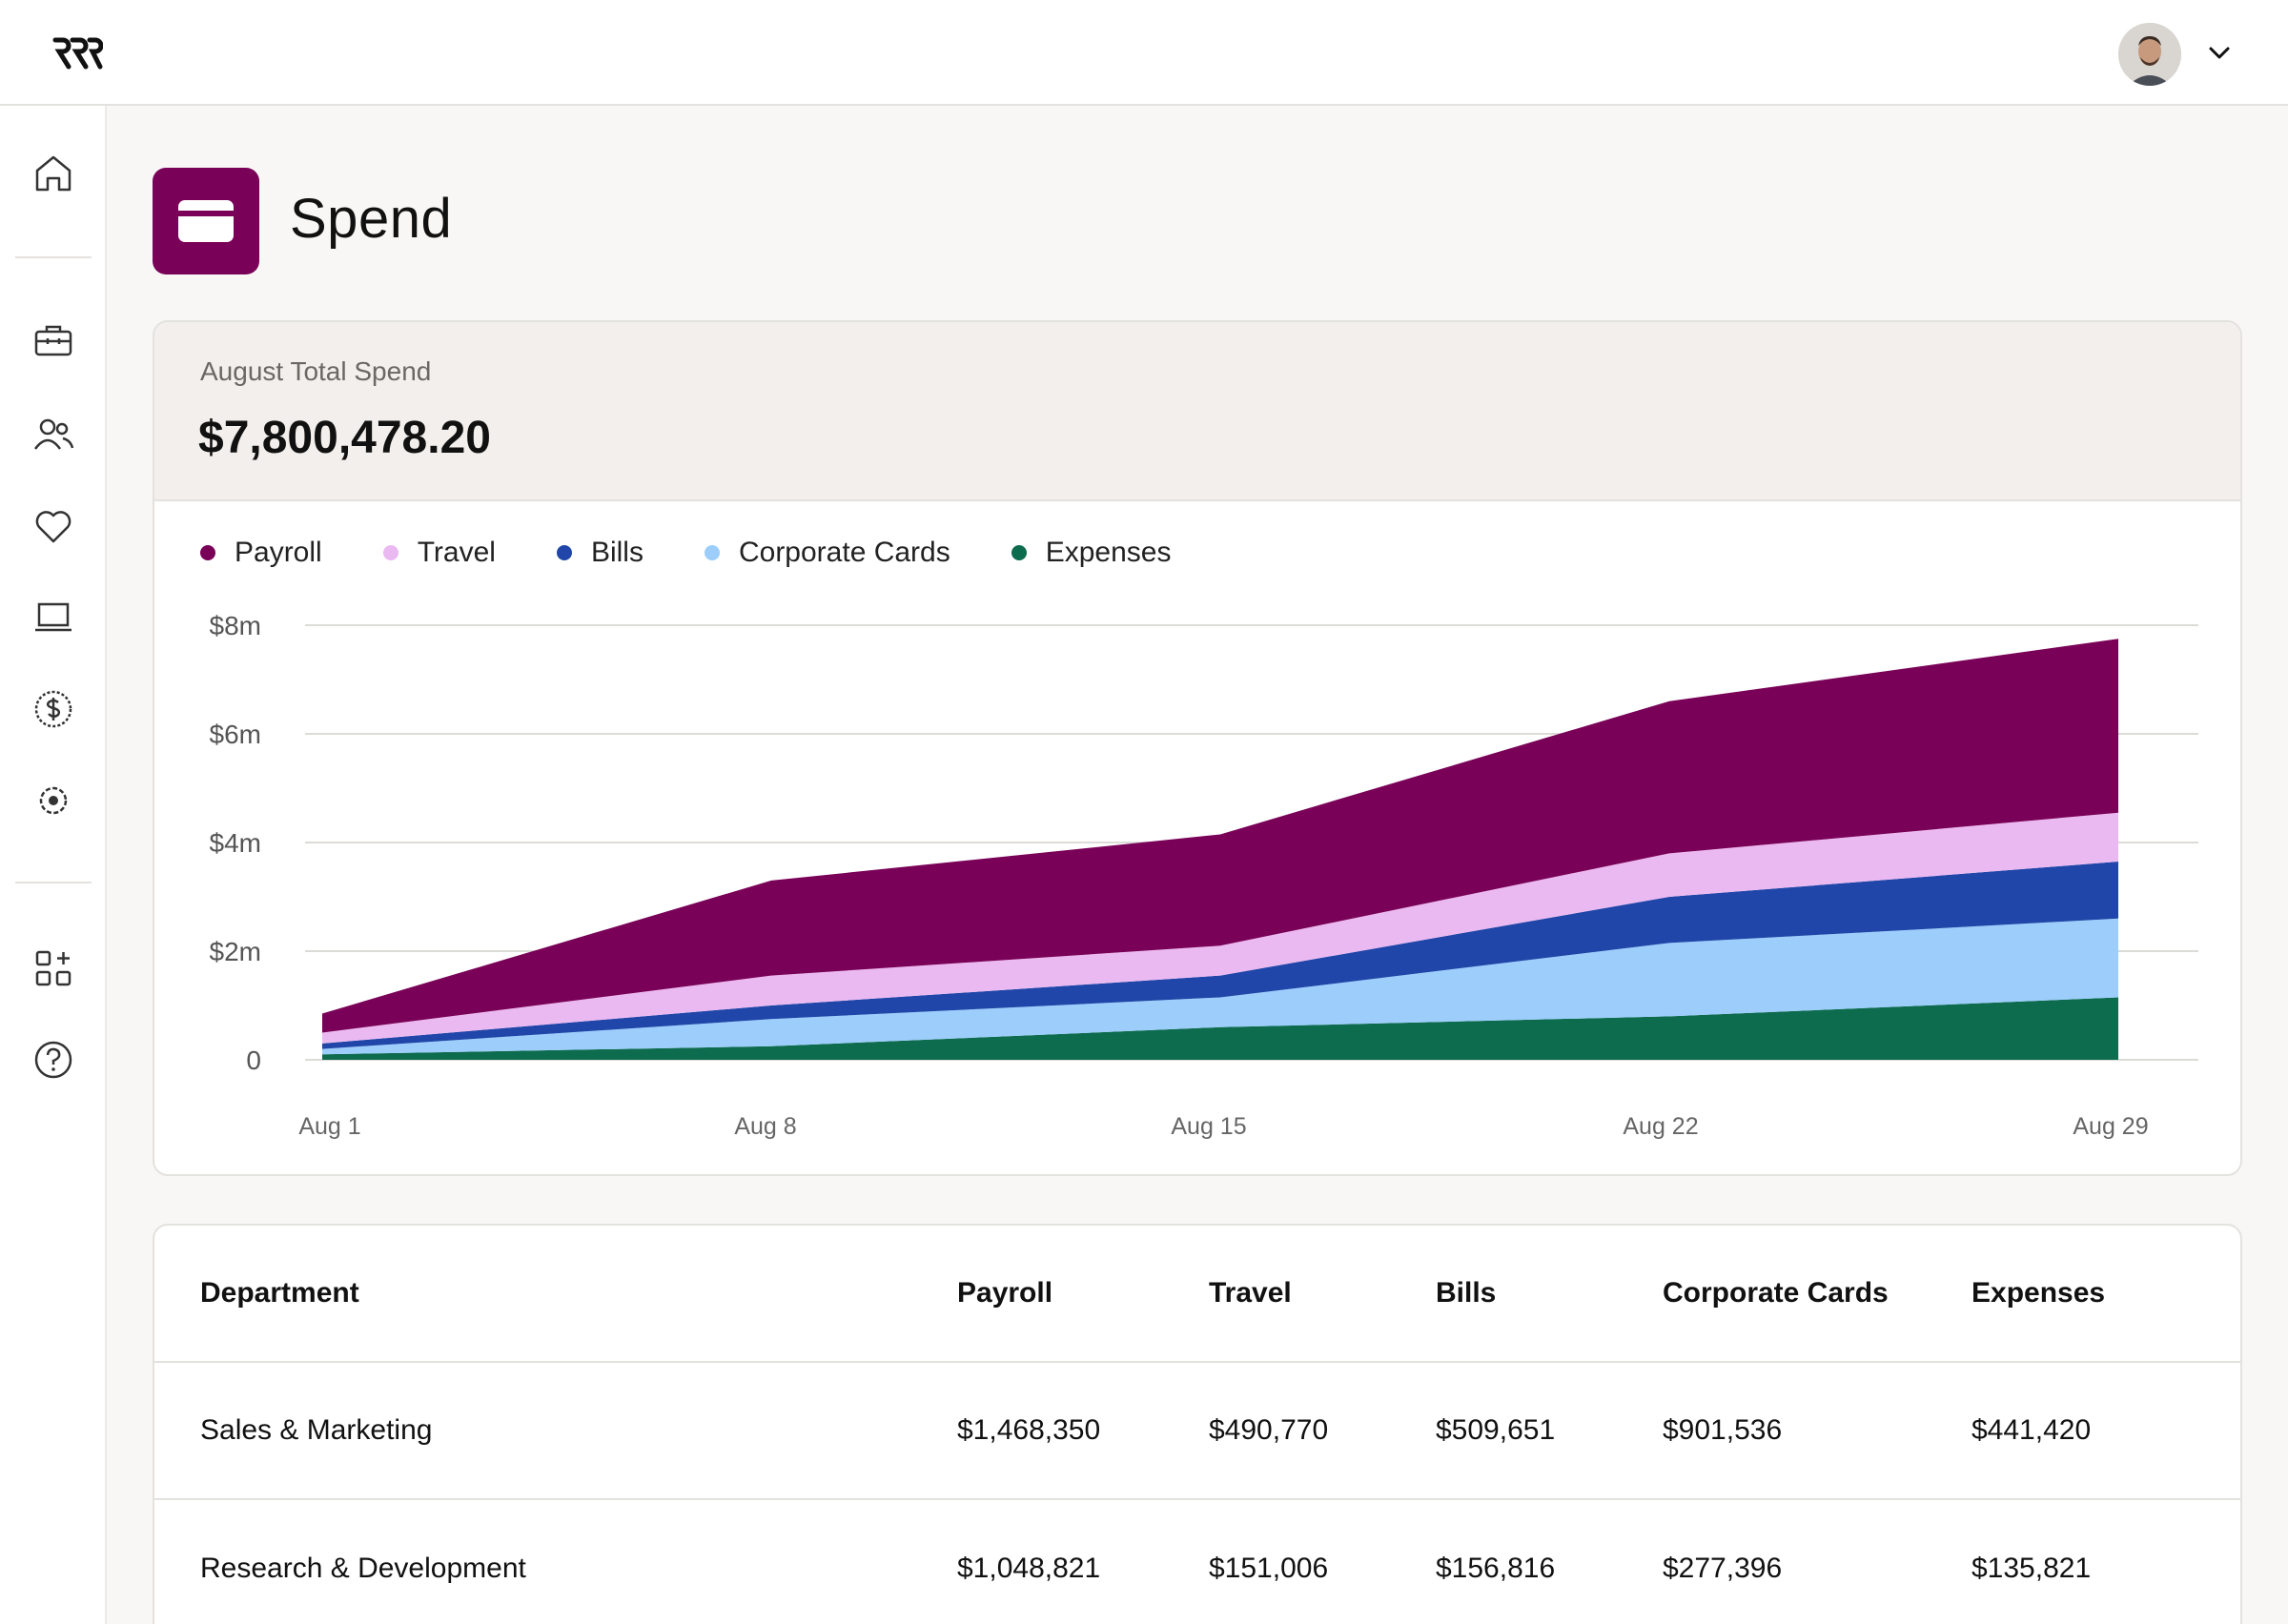 The image size is (2288, 1624). I want to click on table-cell: $135,821, so click(2031, 1568).